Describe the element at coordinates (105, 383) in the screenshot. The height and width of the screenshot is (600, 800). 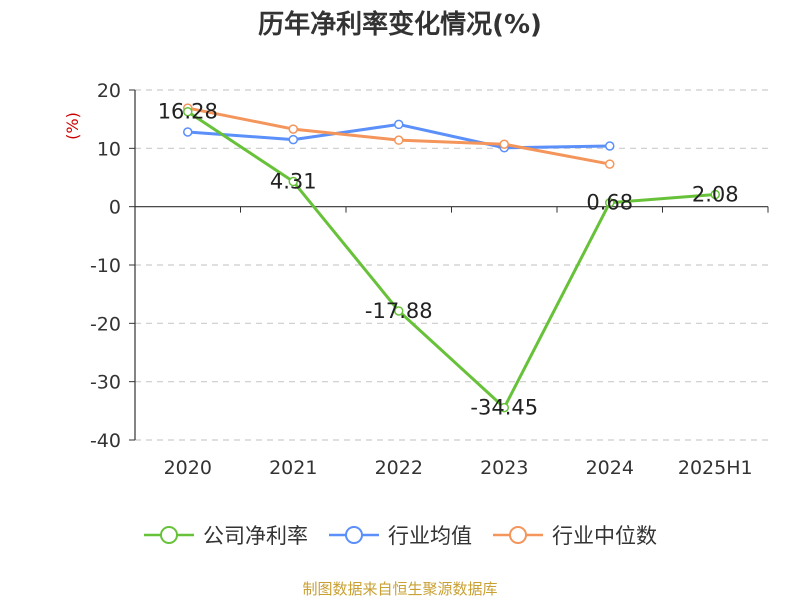
I see `y-tick-label: -30` at that location.